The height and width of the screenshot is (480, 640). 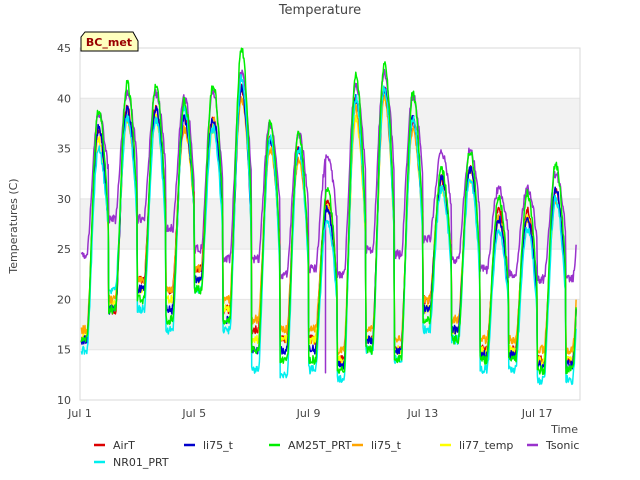 I want to click on badge-label: BC_met, so click(x=109, y=42).